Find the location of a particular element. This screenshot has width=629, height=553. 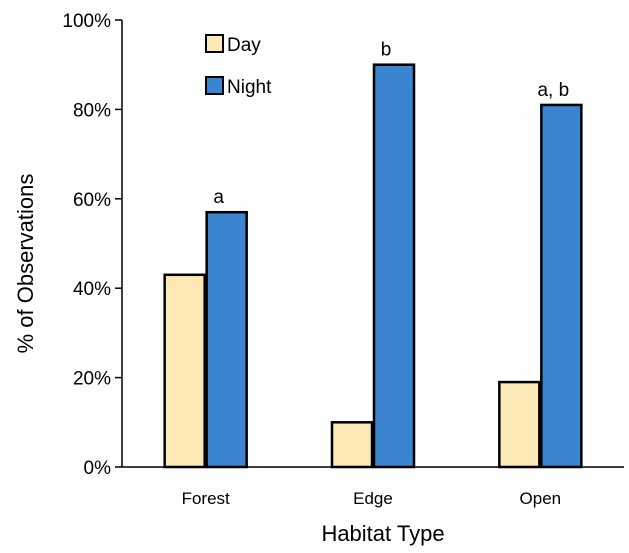

bar-day-open is located at coordinates (519, 424).